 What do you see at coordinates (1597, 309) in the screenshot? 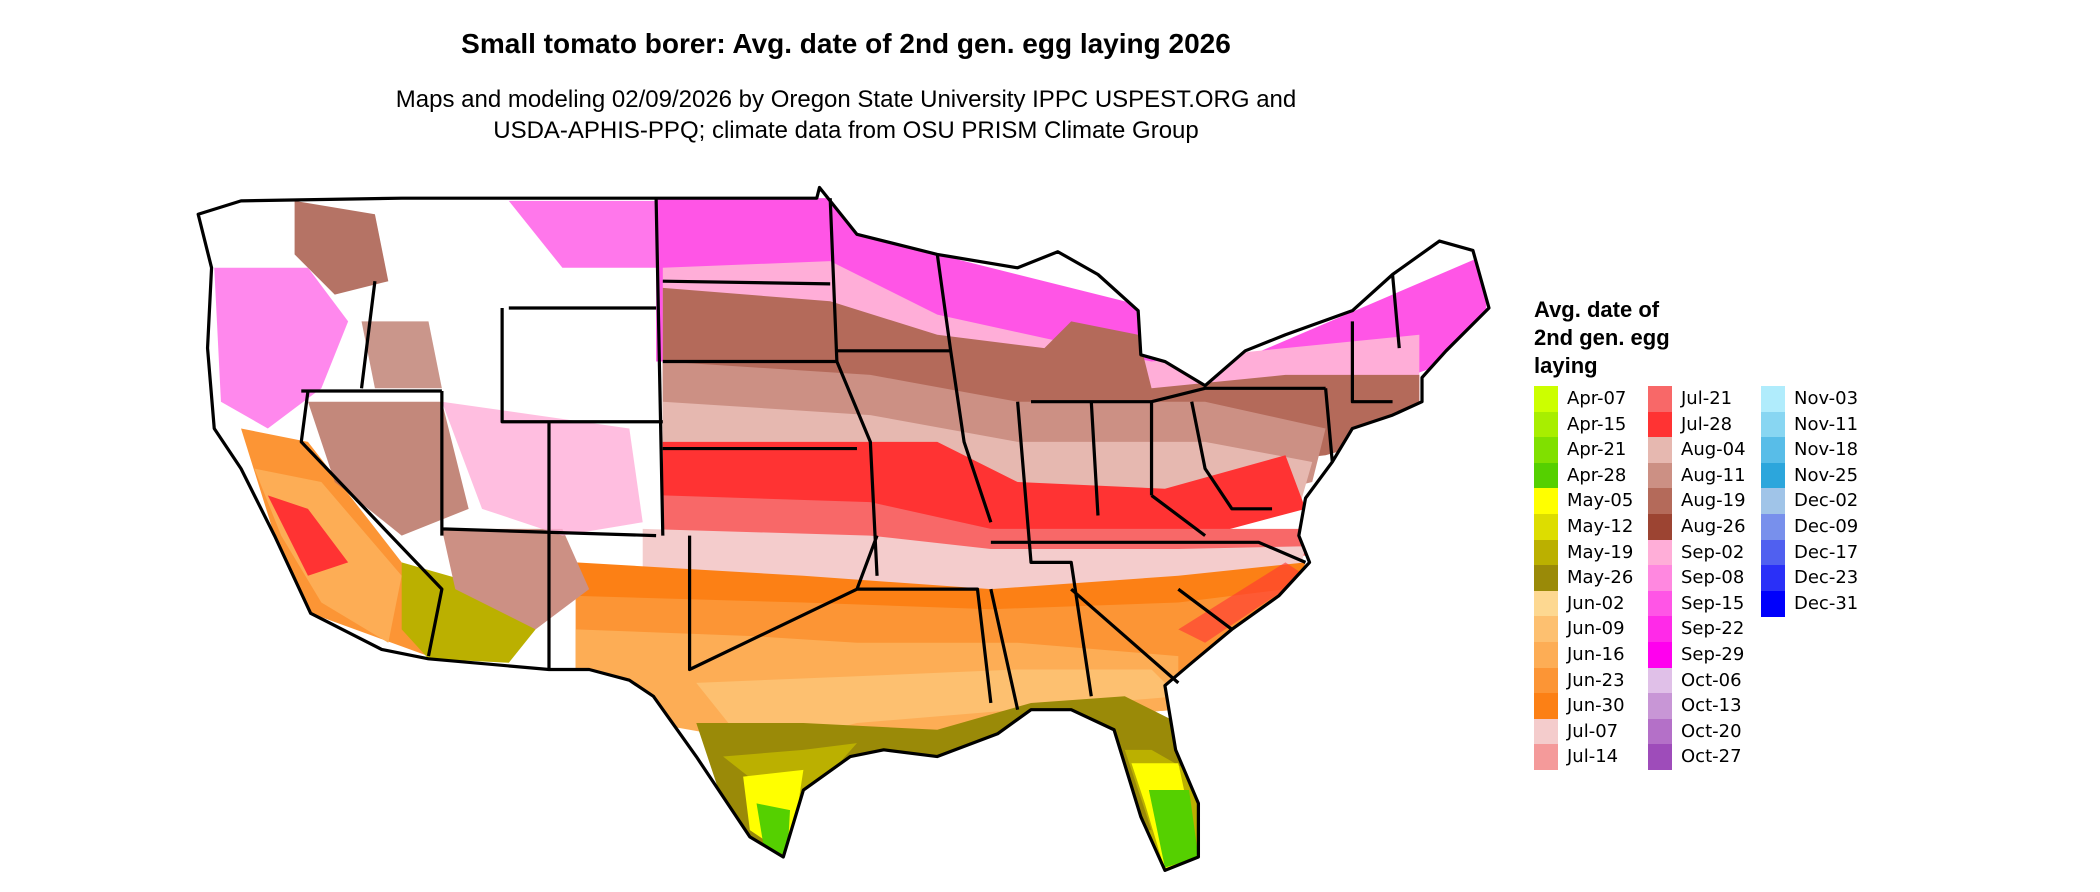
I see `legend-title-line-1: Avg. date of` at bounding box center [1597, 309].